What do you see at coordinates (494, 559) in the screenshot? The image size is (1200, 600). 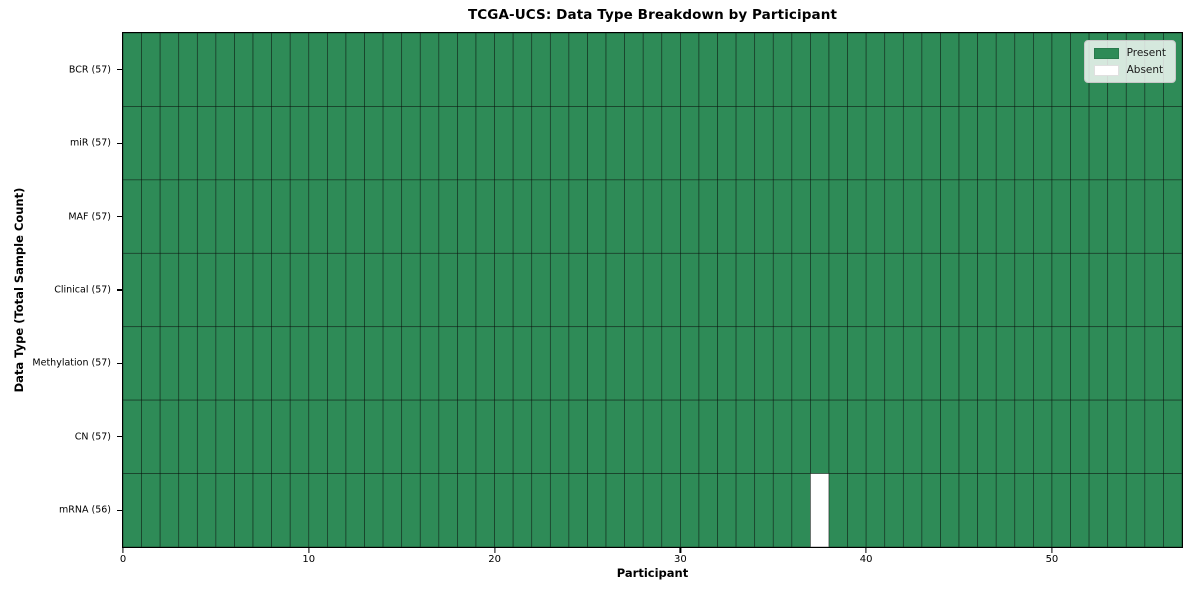 I see `x-tick-label: 20` at bounding box center [494, 559].